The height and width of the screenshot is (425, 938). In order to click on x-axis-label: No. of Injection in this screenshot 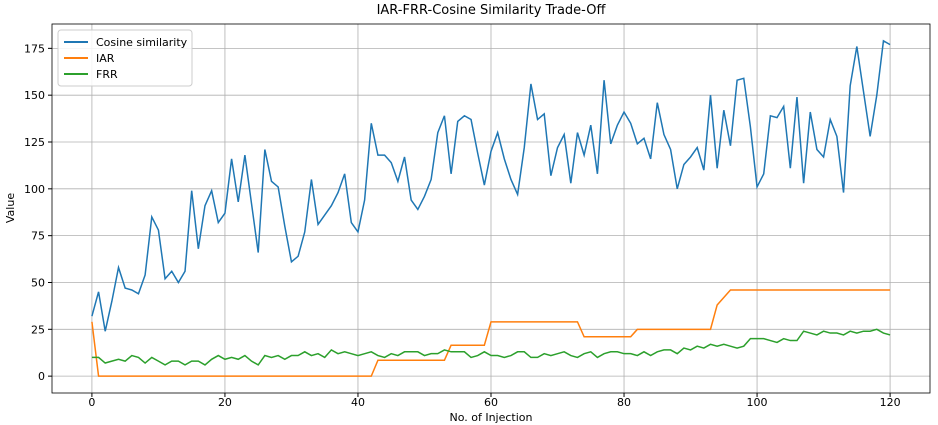, I will do `click(490, 417)`.